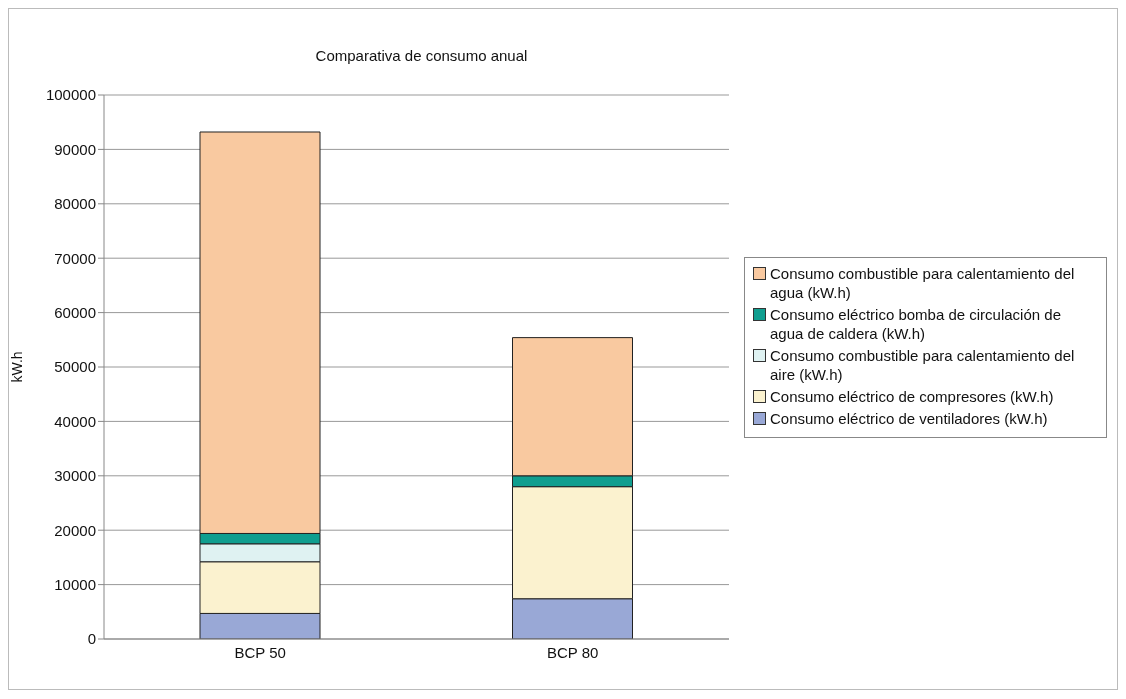 This screenshot has width=1126, height=699. Describe the element at coordinates (75, 584) in the screenshot. I see `y-tick-label: 10000` at that location.